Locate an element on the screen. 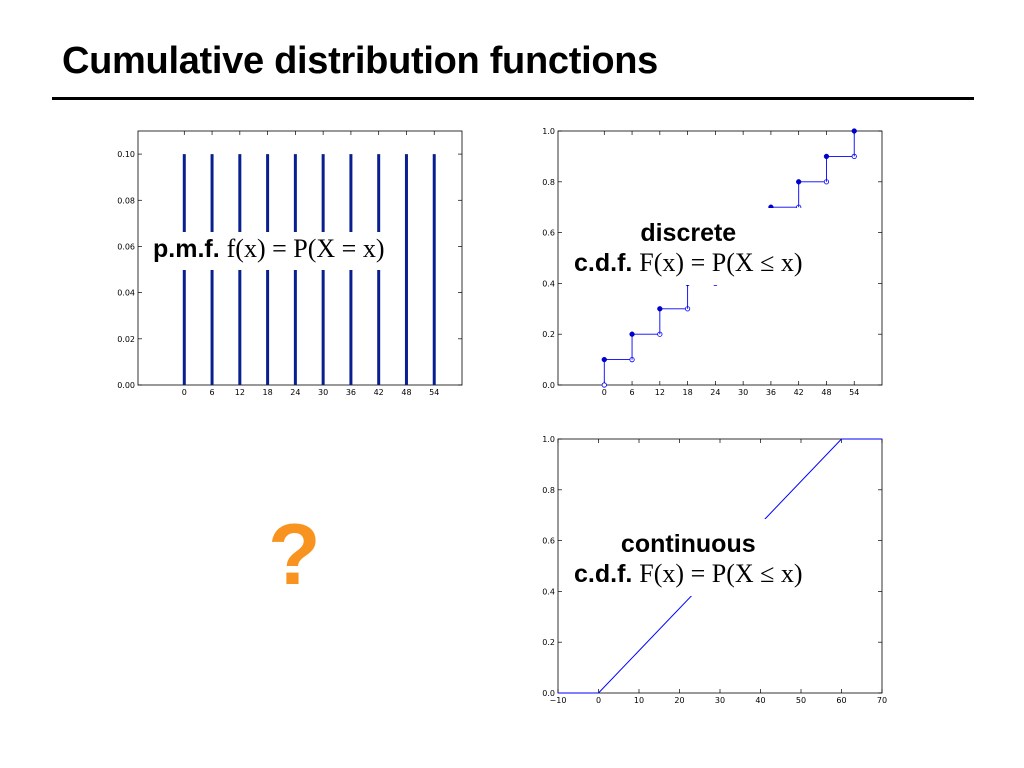 This screenshot has height=768, width=1024. x-tick-label: 40 is located at coordinates (760, 700).